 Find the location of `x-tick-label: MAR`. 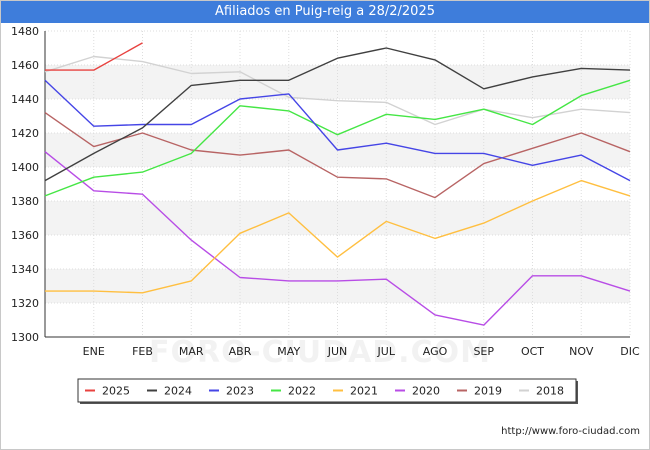

x-tick-label: MAR is located at coordinates (191, 351).